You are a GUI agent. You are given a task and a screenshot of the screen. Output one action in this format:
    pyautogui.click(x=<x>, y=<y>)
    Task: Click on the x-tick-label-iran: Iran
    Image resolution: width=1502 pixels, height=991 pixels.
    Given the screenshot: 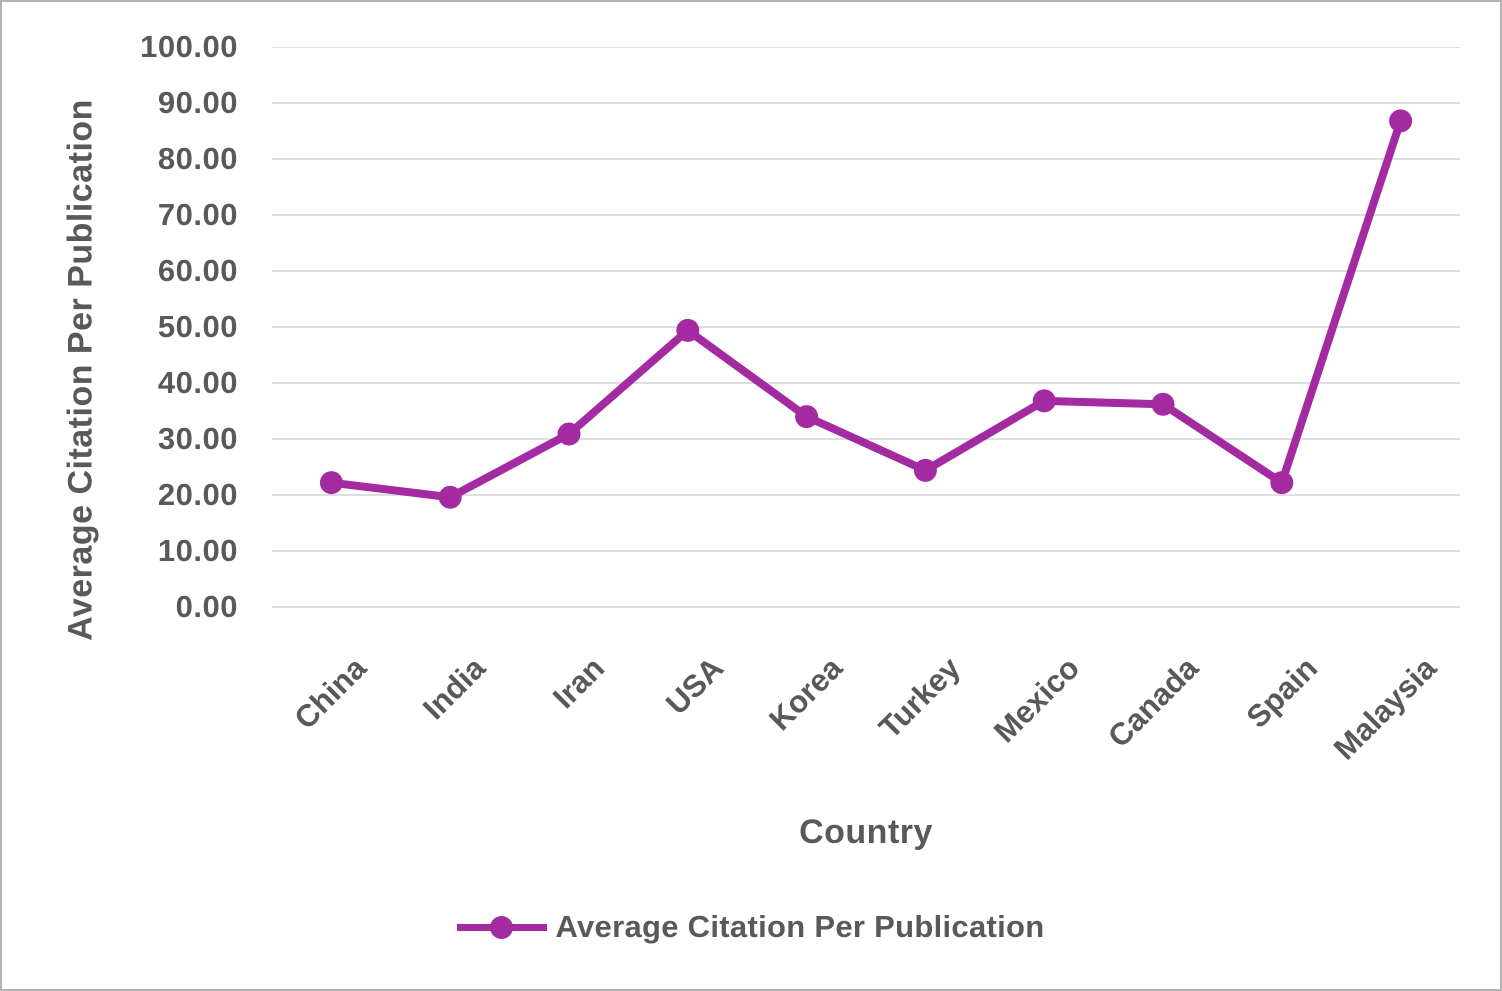 What is the action you would take?
    pyautogui.click(x=579, y=683)
    